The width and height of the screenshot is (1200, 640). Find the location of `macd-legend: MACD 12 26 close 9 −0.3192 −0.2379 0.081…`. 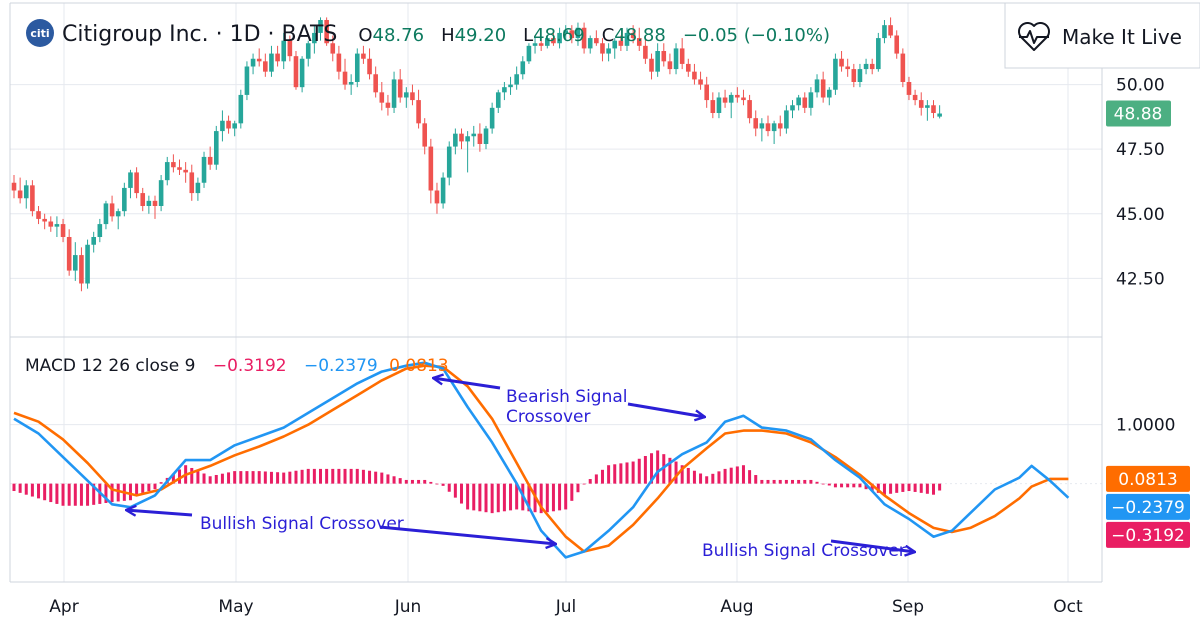

macd-legend: MACD 12 26 close 9 −0.3192 −0.2379 0.081… is located at coordinates (237, 366).